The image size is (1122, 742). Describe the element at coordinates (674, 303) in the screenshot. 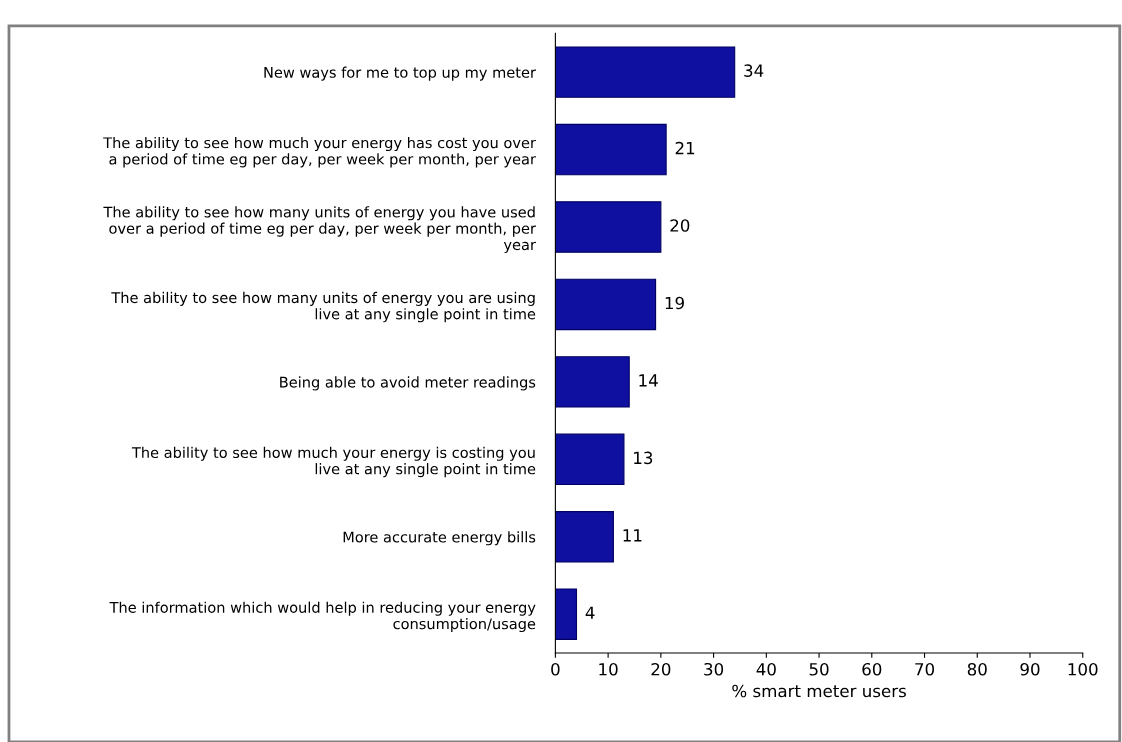

I see `data-label: 19` at that location.